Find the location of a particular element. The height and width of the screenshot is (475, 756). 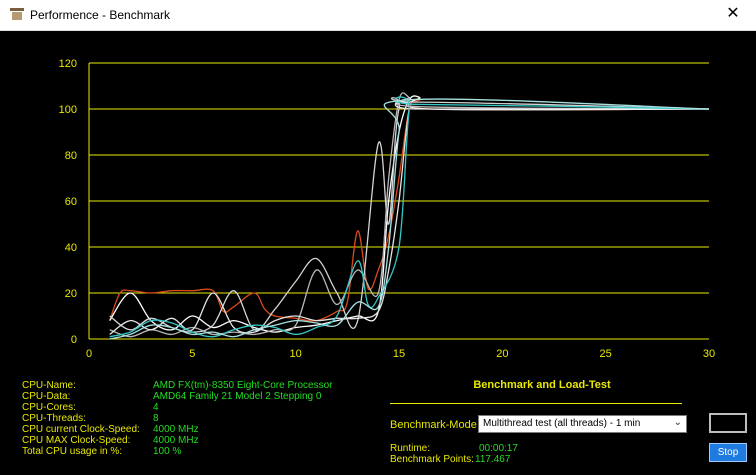

cpu-current-clock-label: CPU current Clock-Speed: is located at coordinates (81, 429).